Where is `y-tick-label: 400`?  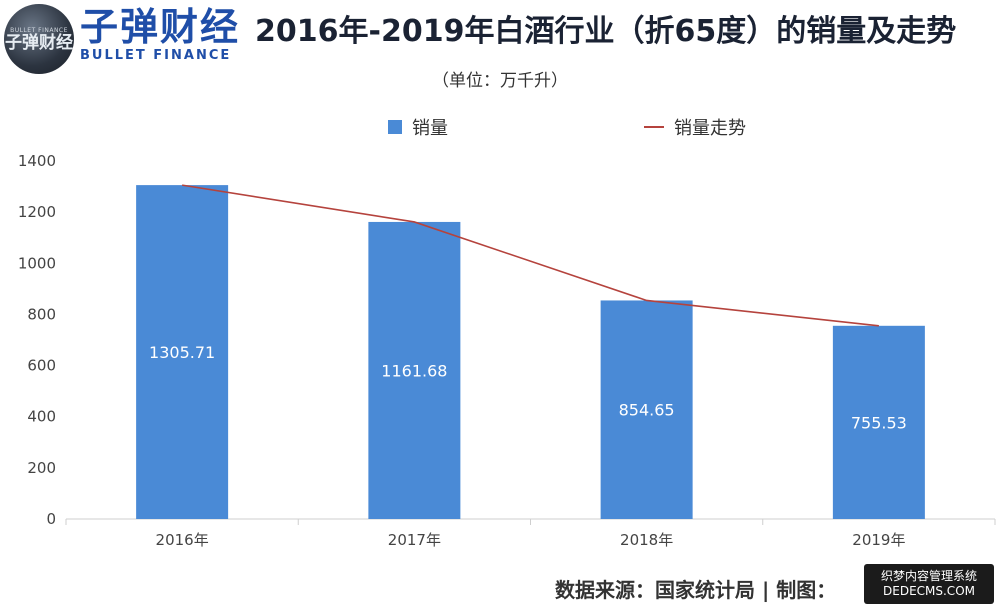
y-tick-label: 400 is located at coordinates (41, 417).